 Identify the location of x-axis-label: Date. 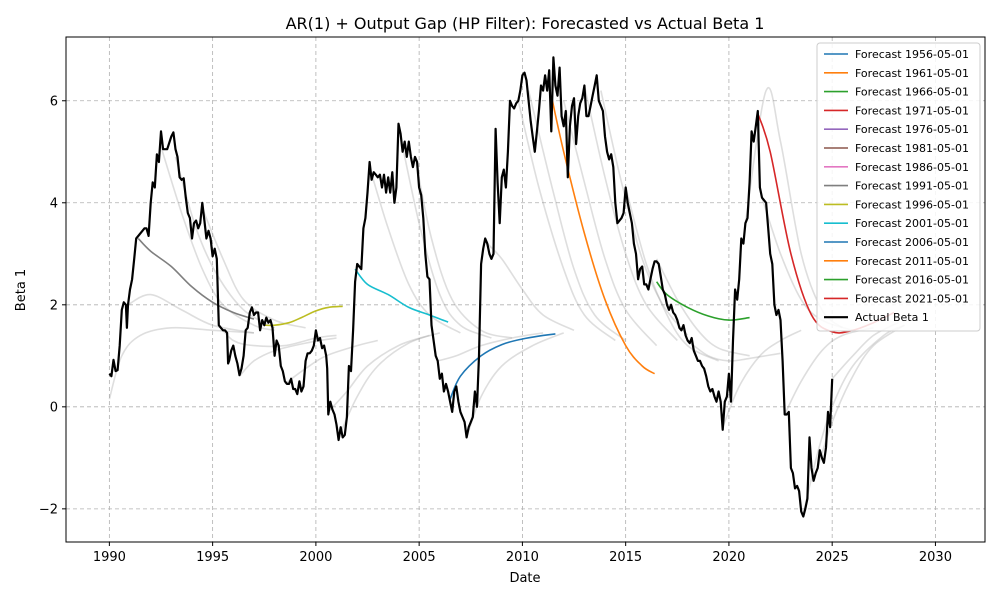
(524, 578).